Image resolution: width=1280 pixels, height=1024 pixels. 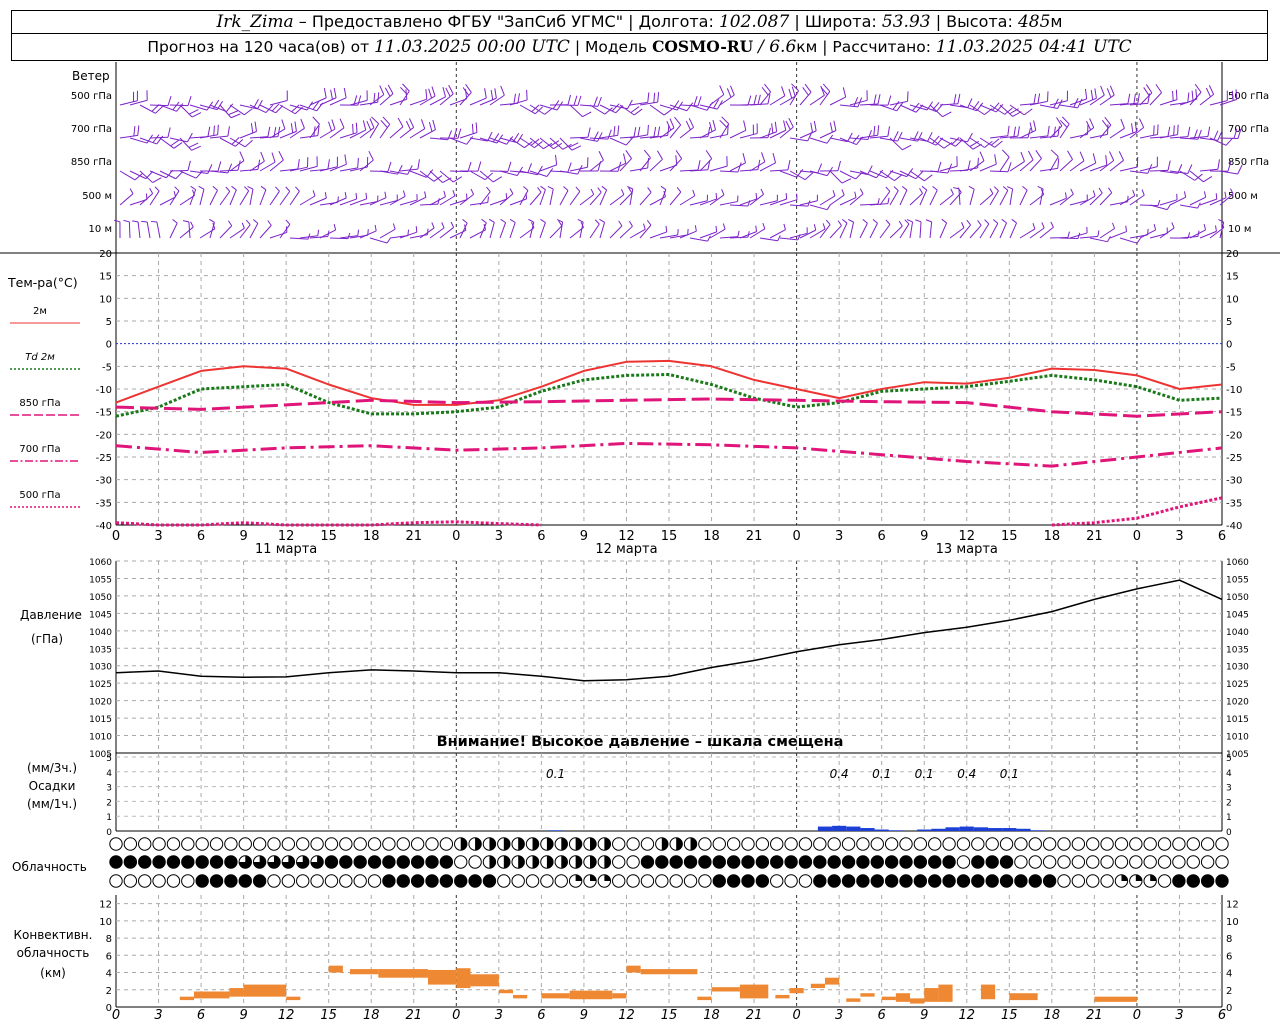 What do you see at coordinates (1237, 615) in the screenshot?
I see `pres-ytick-label-right: 1045` at bounding box center [1237, 615].